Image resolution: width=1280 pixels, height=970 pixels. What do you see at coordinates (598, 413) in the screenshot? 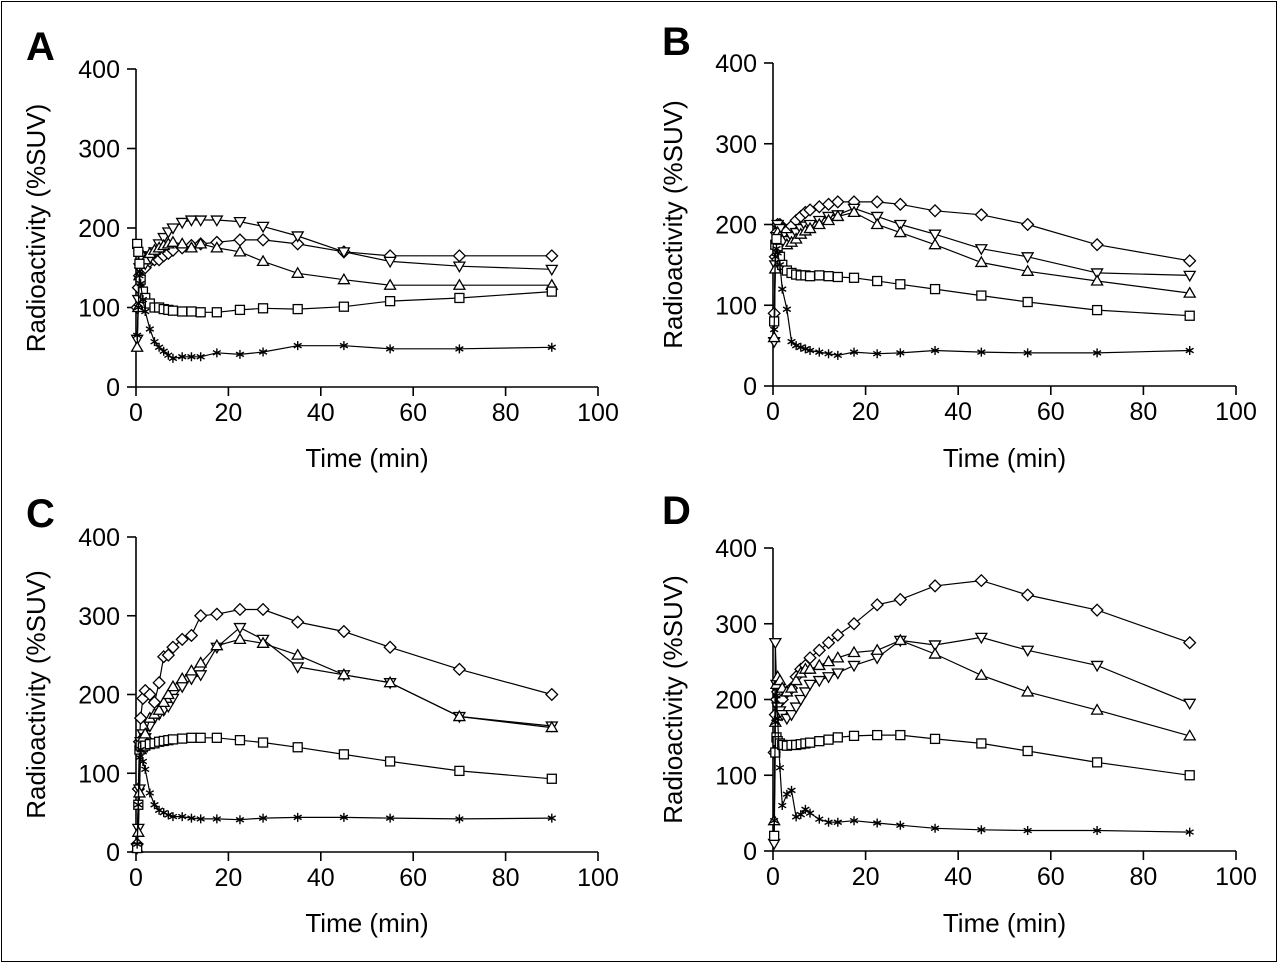
I see `x-tick-label: 100` at bounding box center [598, 413].